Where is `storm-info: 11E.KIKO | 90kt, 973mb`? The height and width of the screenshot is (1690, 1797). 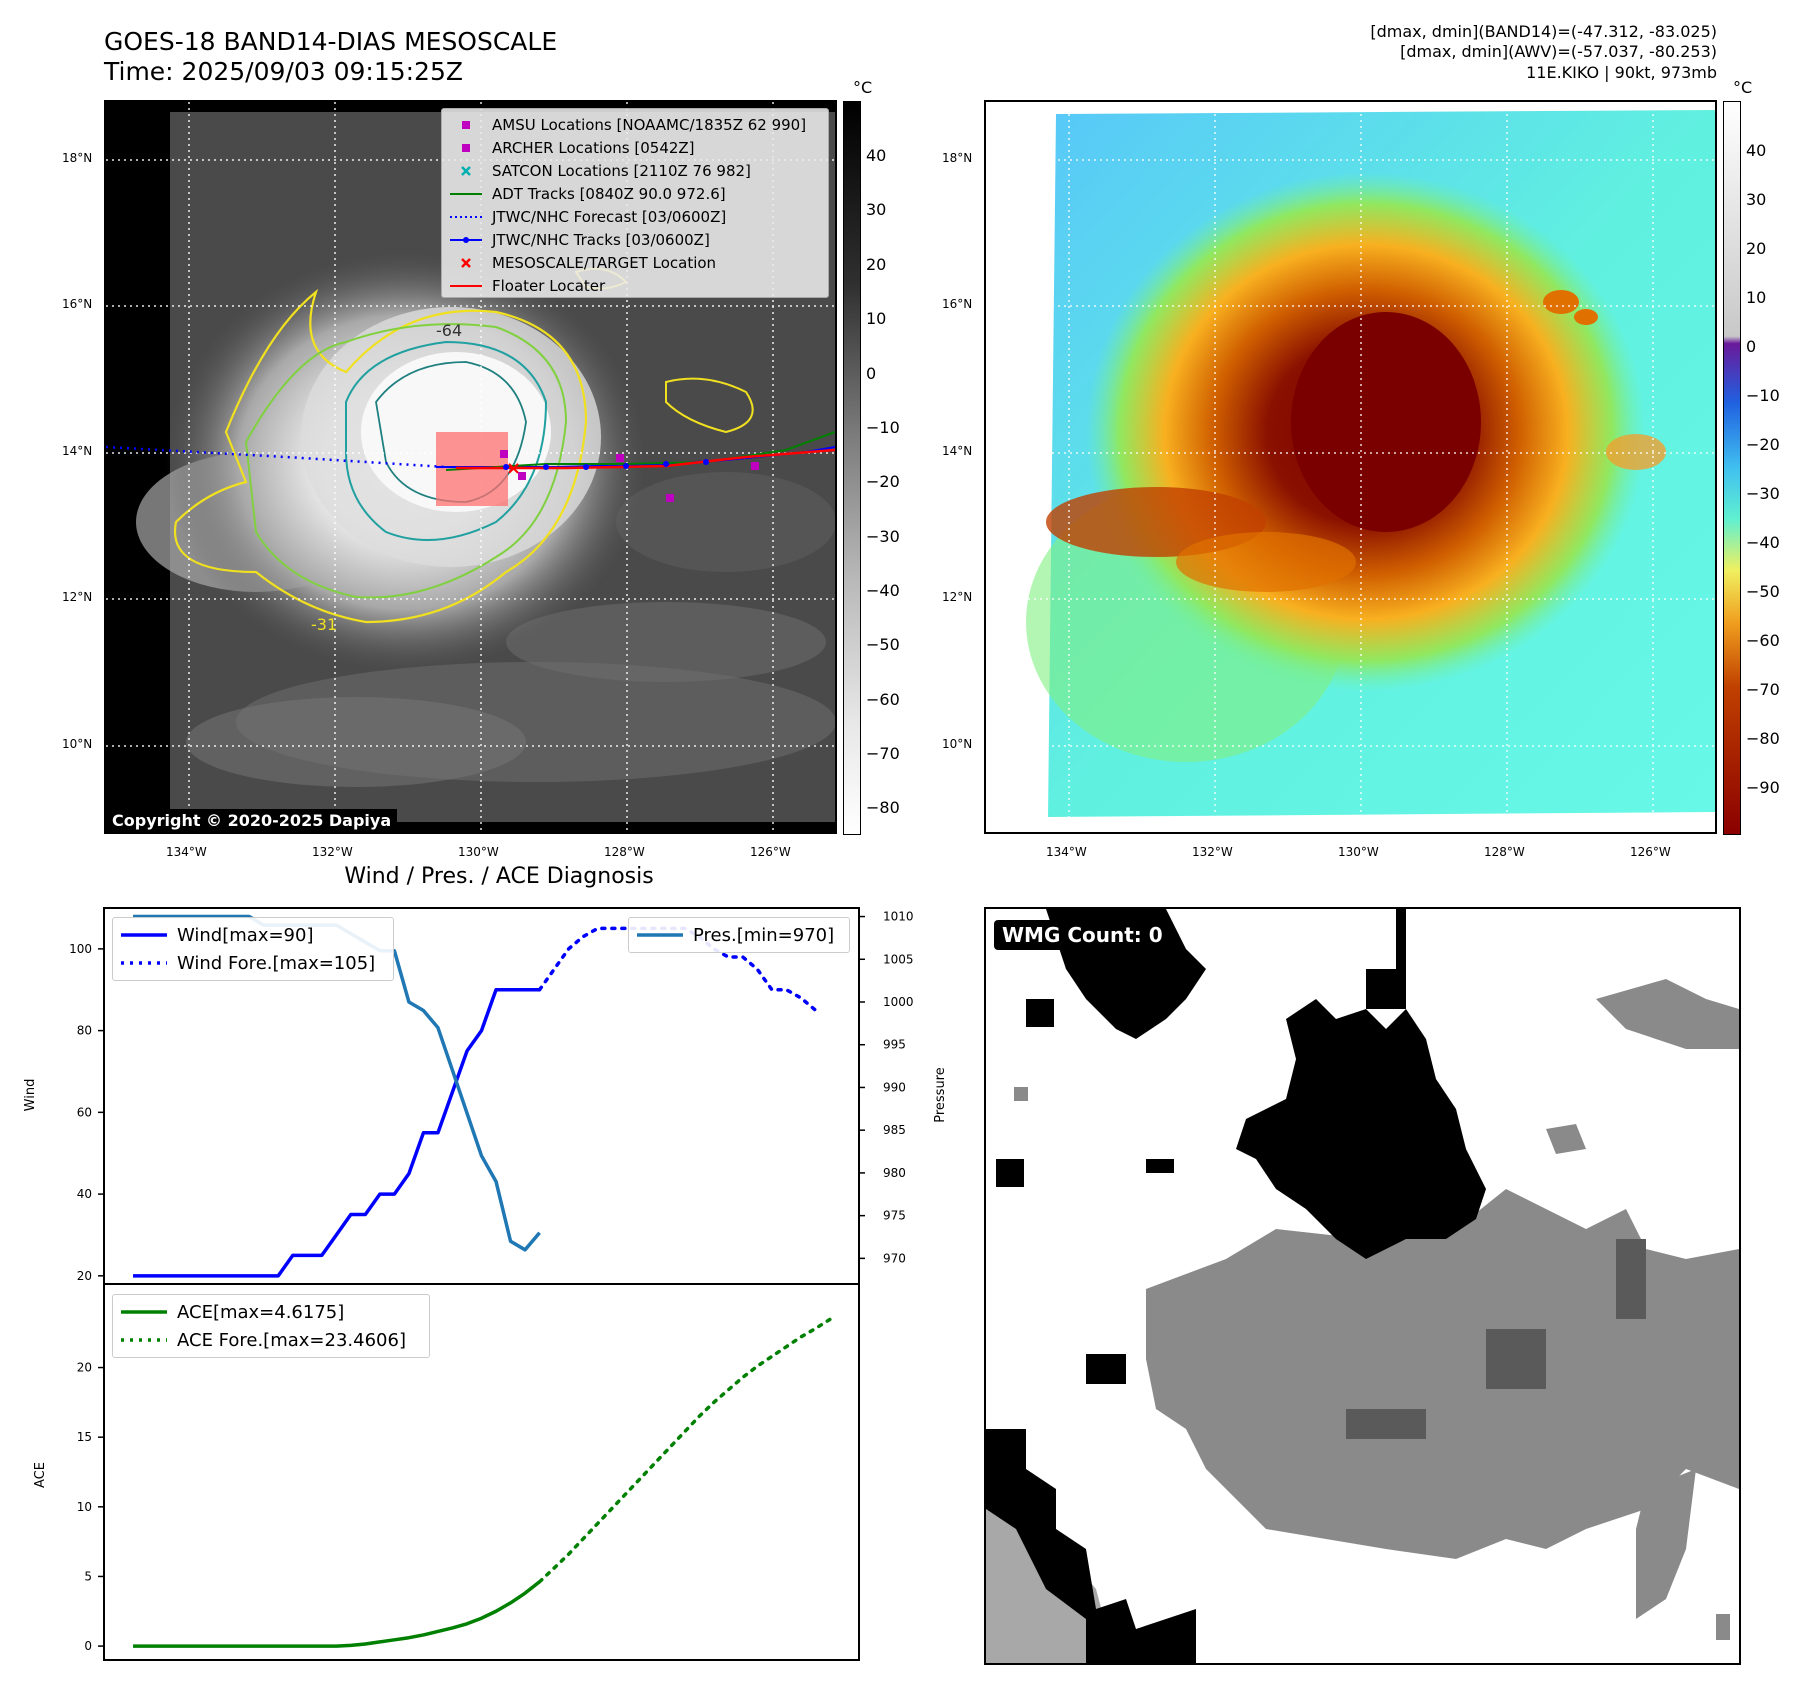 storm-info: 11E.KIKO | 90kt, 973mb is located at coordinates (1621, 72).